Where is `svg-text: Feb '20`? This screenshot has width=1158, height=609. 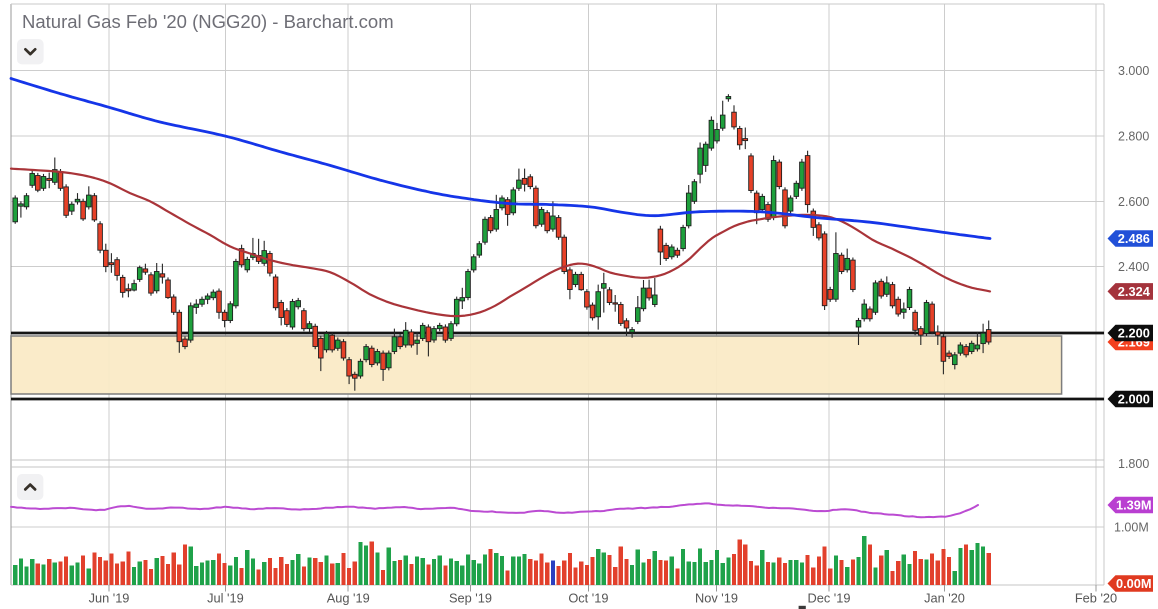
svg-text: Feb '20 is located at coordinates (1096, 598).